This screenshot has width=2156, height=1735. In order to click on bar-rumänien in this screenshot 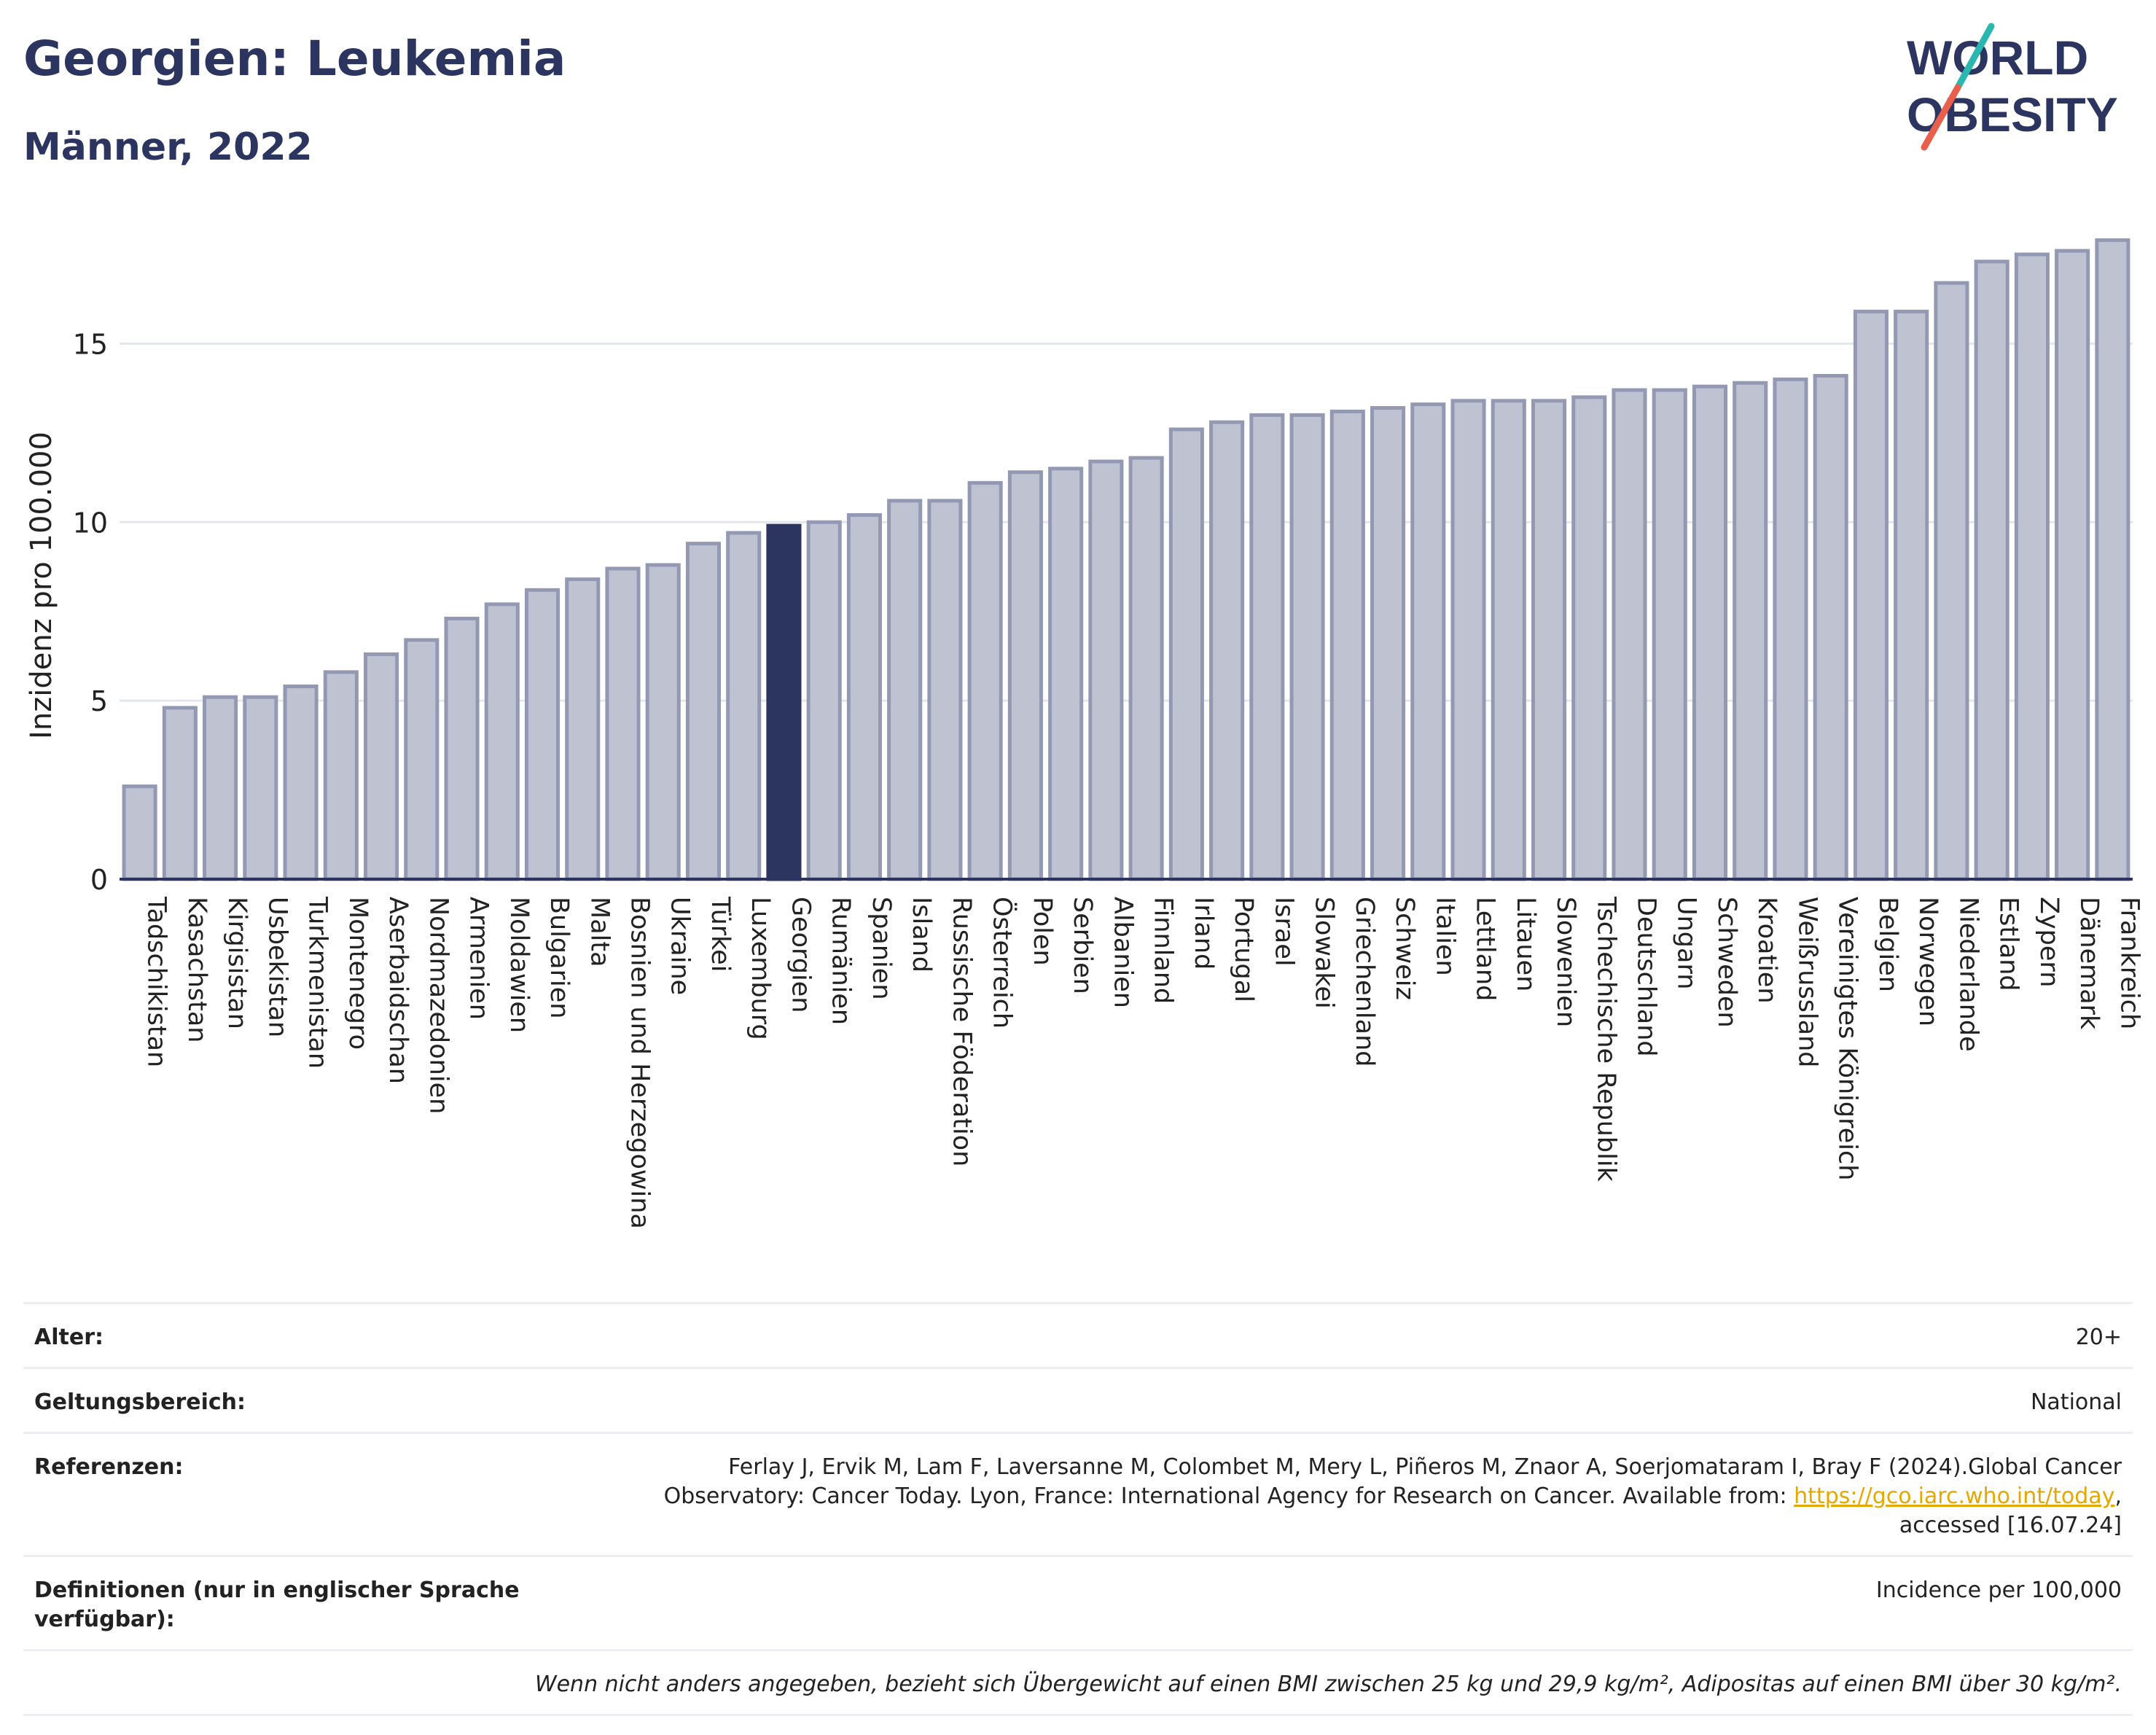, I will do `click(824, 700)`.